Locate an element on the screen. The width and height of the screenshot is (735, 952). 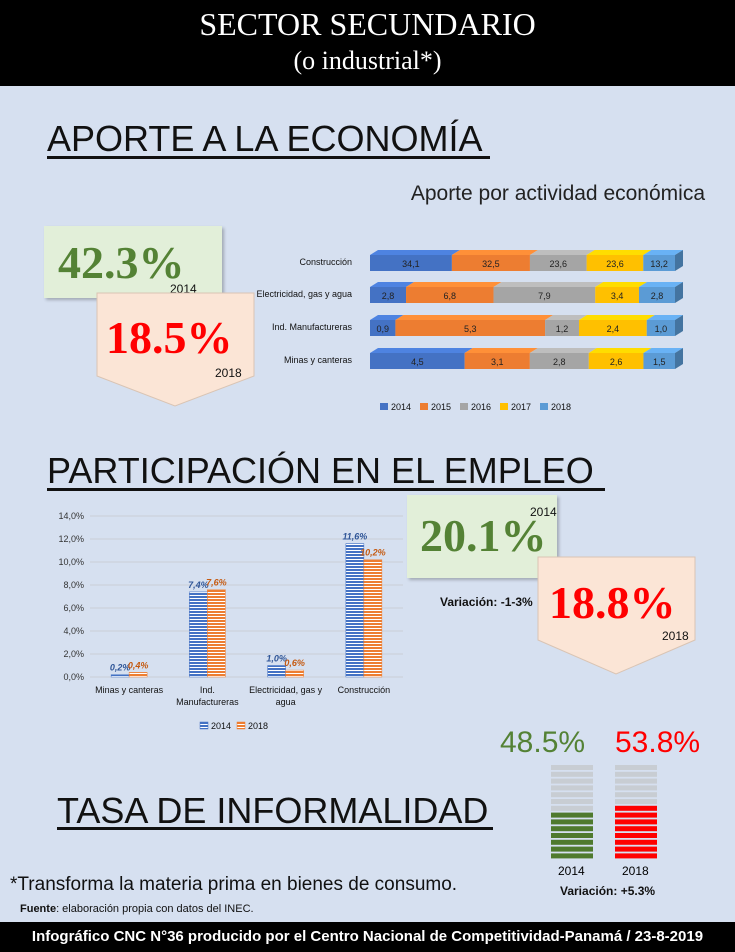
year-label-2018: 2018 is located at coordinates (228, 373).